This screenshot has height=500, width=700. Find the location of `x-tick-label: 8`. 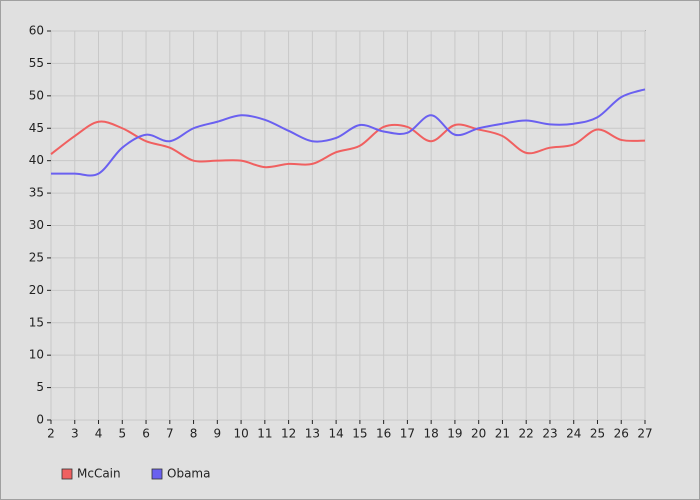

x-tick-label: 8 is located at coordinates (194, 434).